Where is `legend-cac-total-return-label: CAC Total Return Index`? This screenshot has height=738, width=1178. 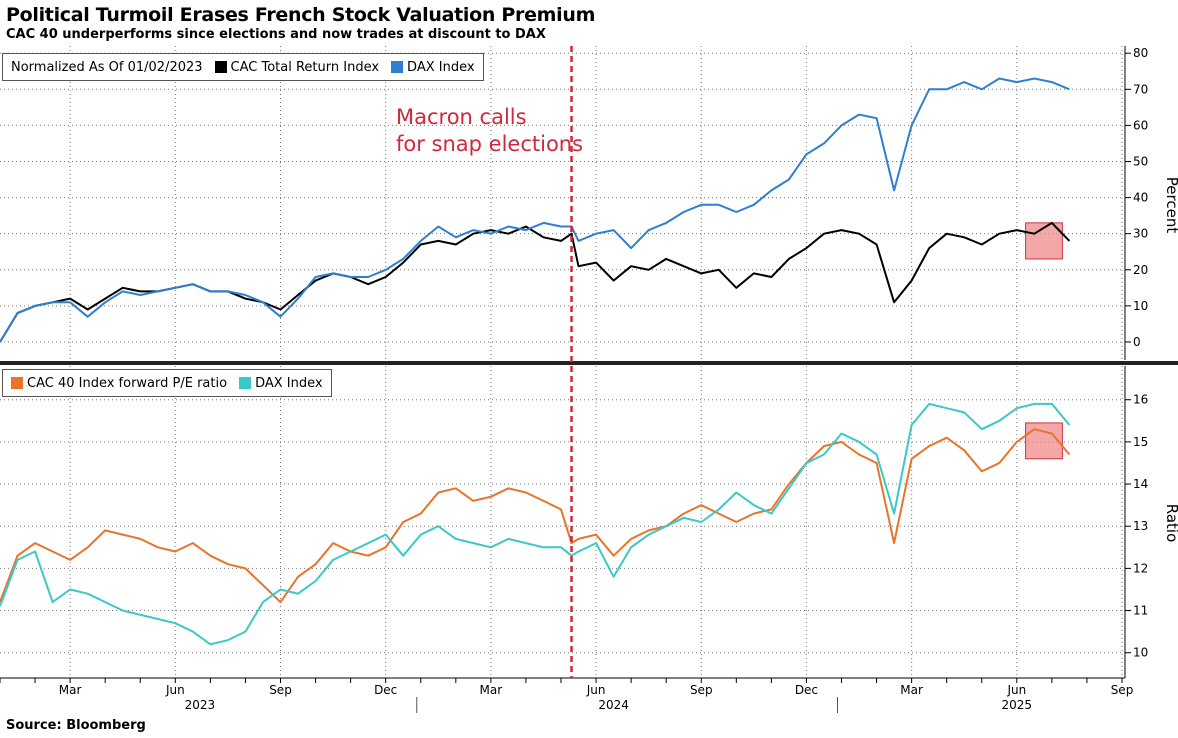
legend-cac-total-return-label: CAC Total Return Index is located at coordinates (305, 67).